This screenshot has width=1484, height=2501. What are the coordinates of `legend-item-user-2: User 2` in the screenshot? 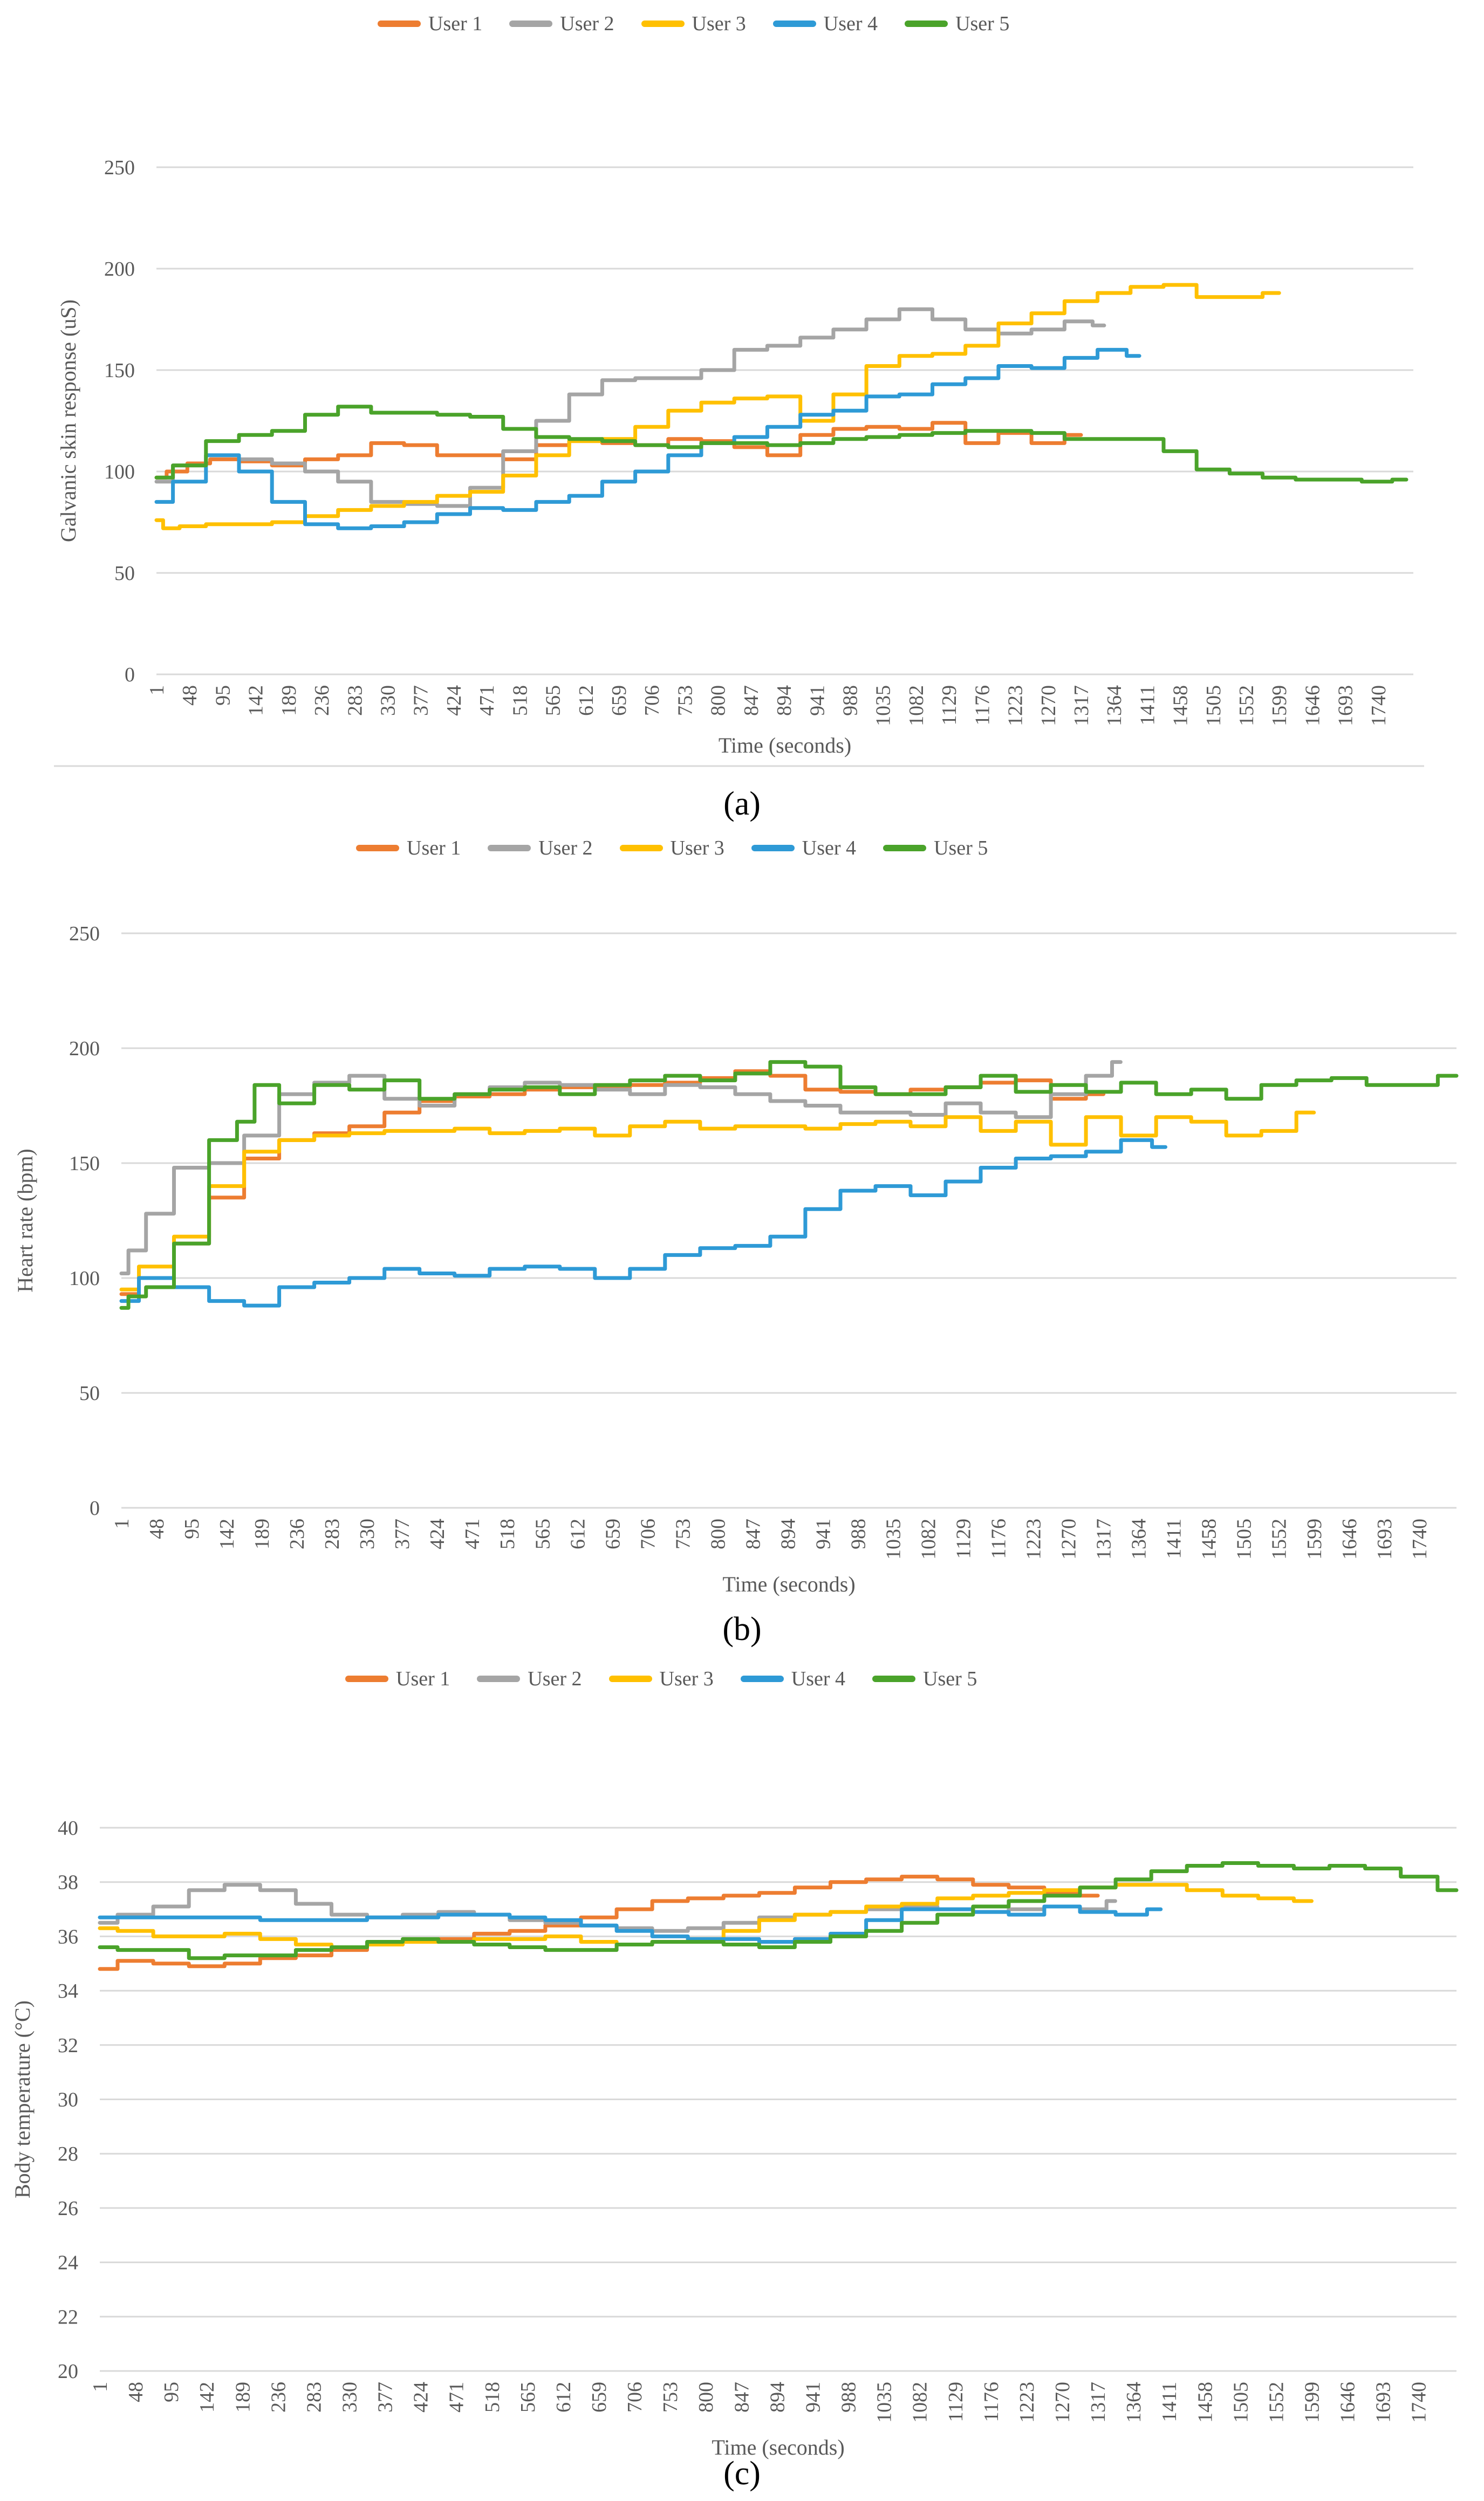 It's located at (562, 24).